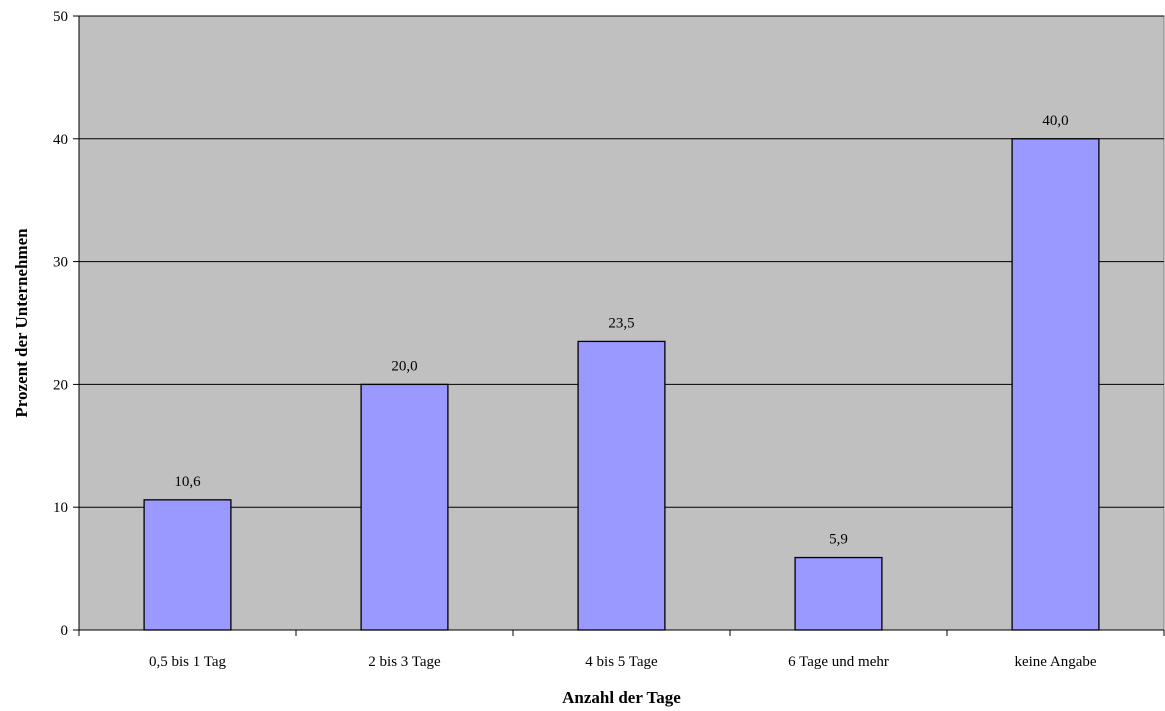  What do you see at coordinates (60, 140) in the screenshot?
I see `y-tick-label-4: 40` at bounding box center [60, 140].